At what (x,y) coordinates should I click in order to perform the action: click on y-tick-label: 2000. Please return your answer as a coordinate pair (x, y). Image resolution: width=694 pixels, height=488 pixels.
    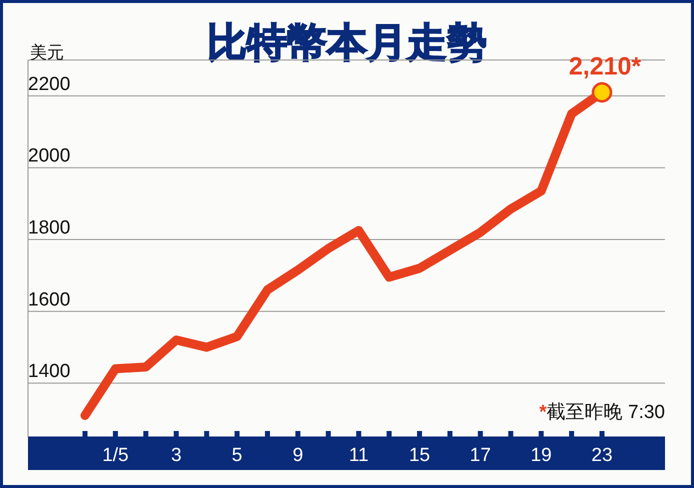
    Looking at the image, I should click on (49, 156).